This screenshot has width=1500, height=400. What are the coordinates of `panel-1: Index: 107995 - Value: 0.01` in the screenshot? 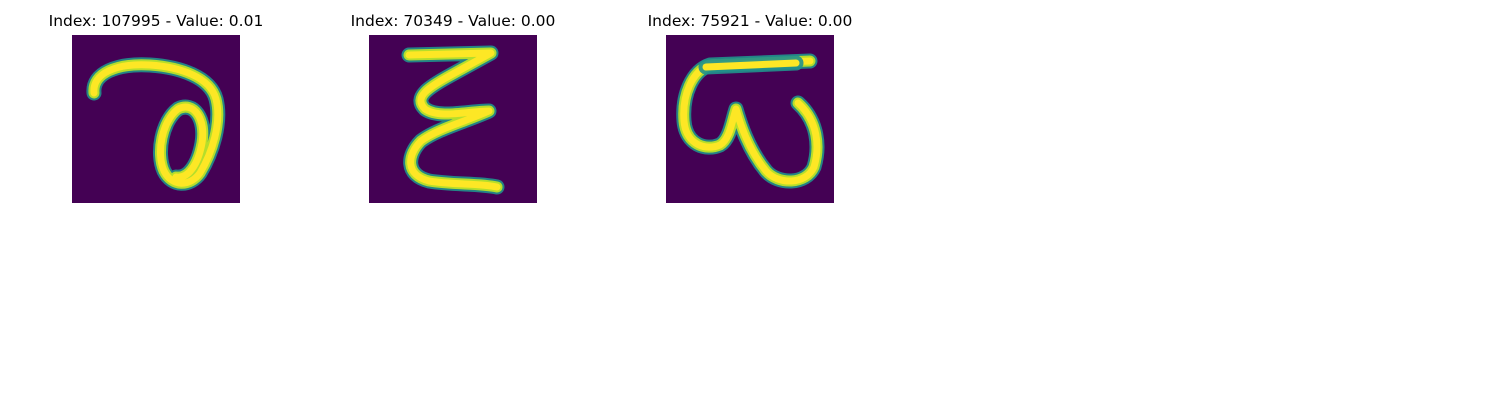 It's located at (156, 110).